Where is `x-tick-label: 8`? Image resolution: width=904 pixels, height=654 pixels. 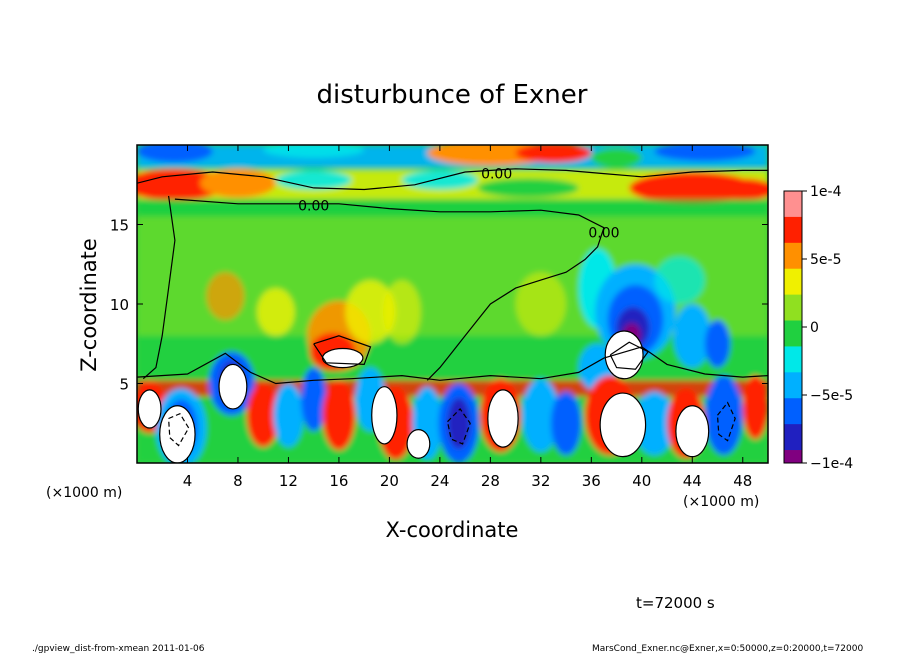 x-tick-label: 8 is located at coordinates (238, 481).